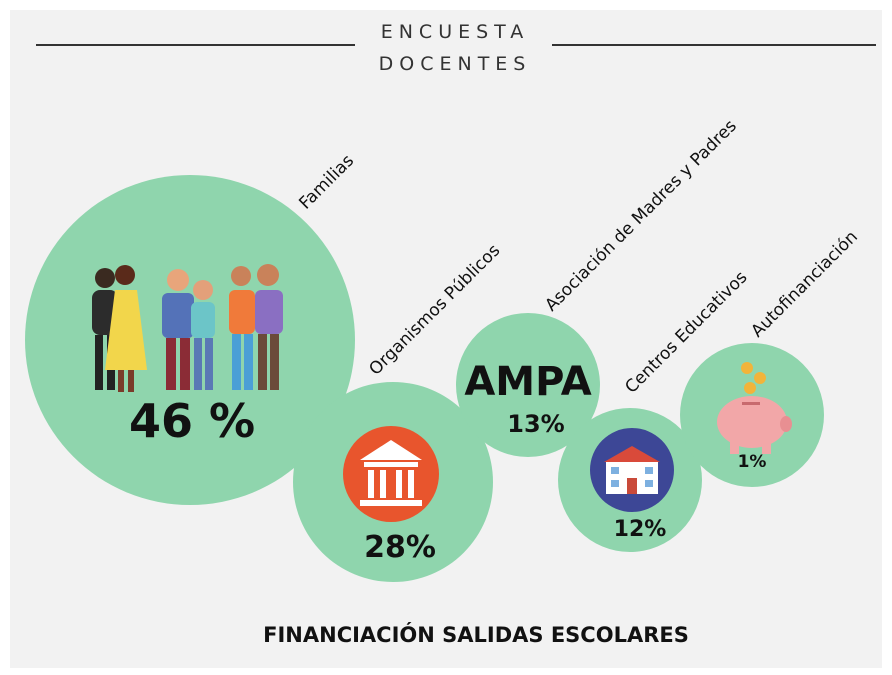 Image resolution: width=892 pixels, height=675 pixels. What do you see at coordinates (400, 547) in the screenshot?
I see `value-label: 28%` at bounding box center [400, 547].